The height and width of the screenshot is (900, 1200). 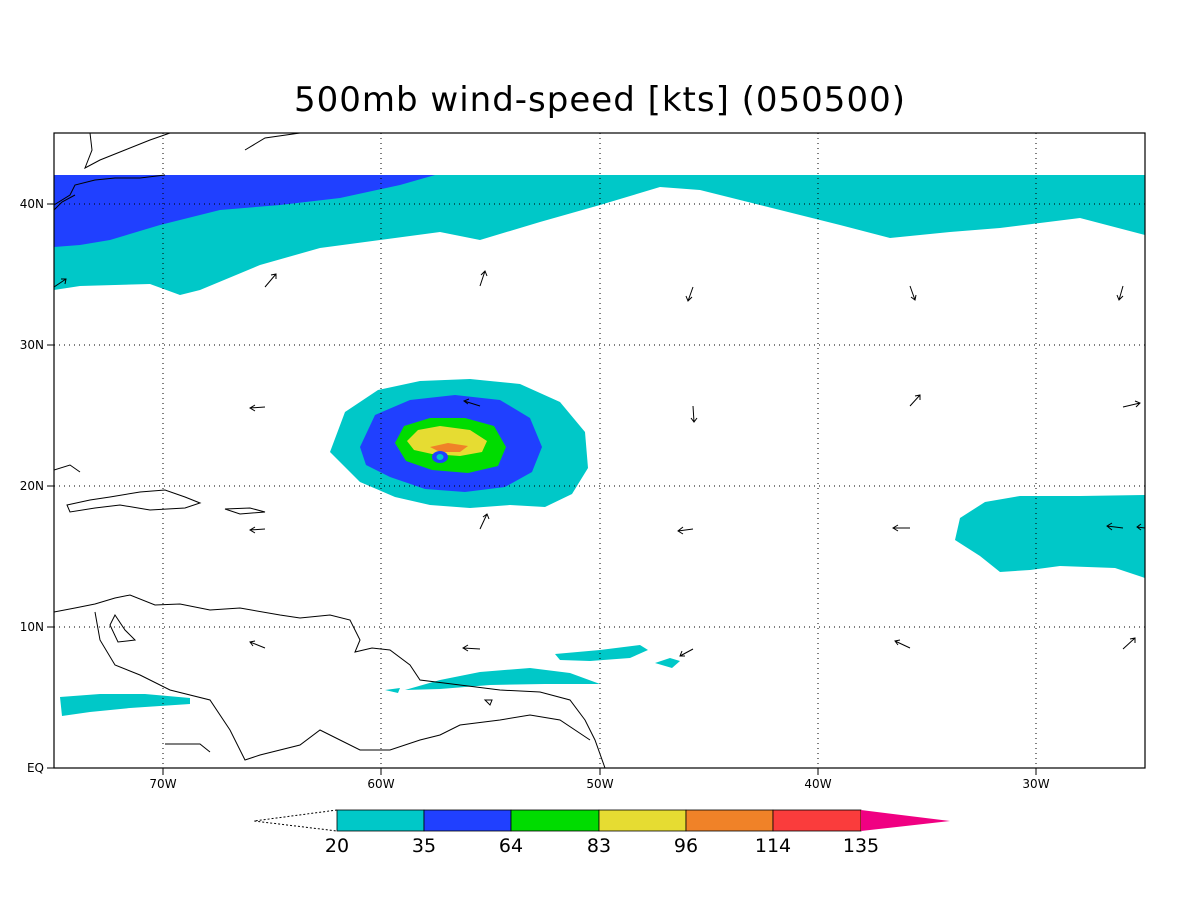 What do you see at coordinates (244, 211) in the screenshot?
I see `jet-band-blue` at bounding box center [244, 211].